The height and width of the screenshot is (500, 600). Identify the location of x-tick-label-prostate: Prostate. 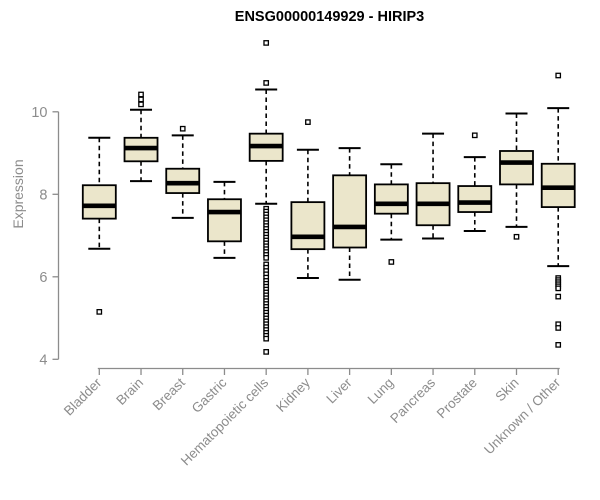
(457, 398).